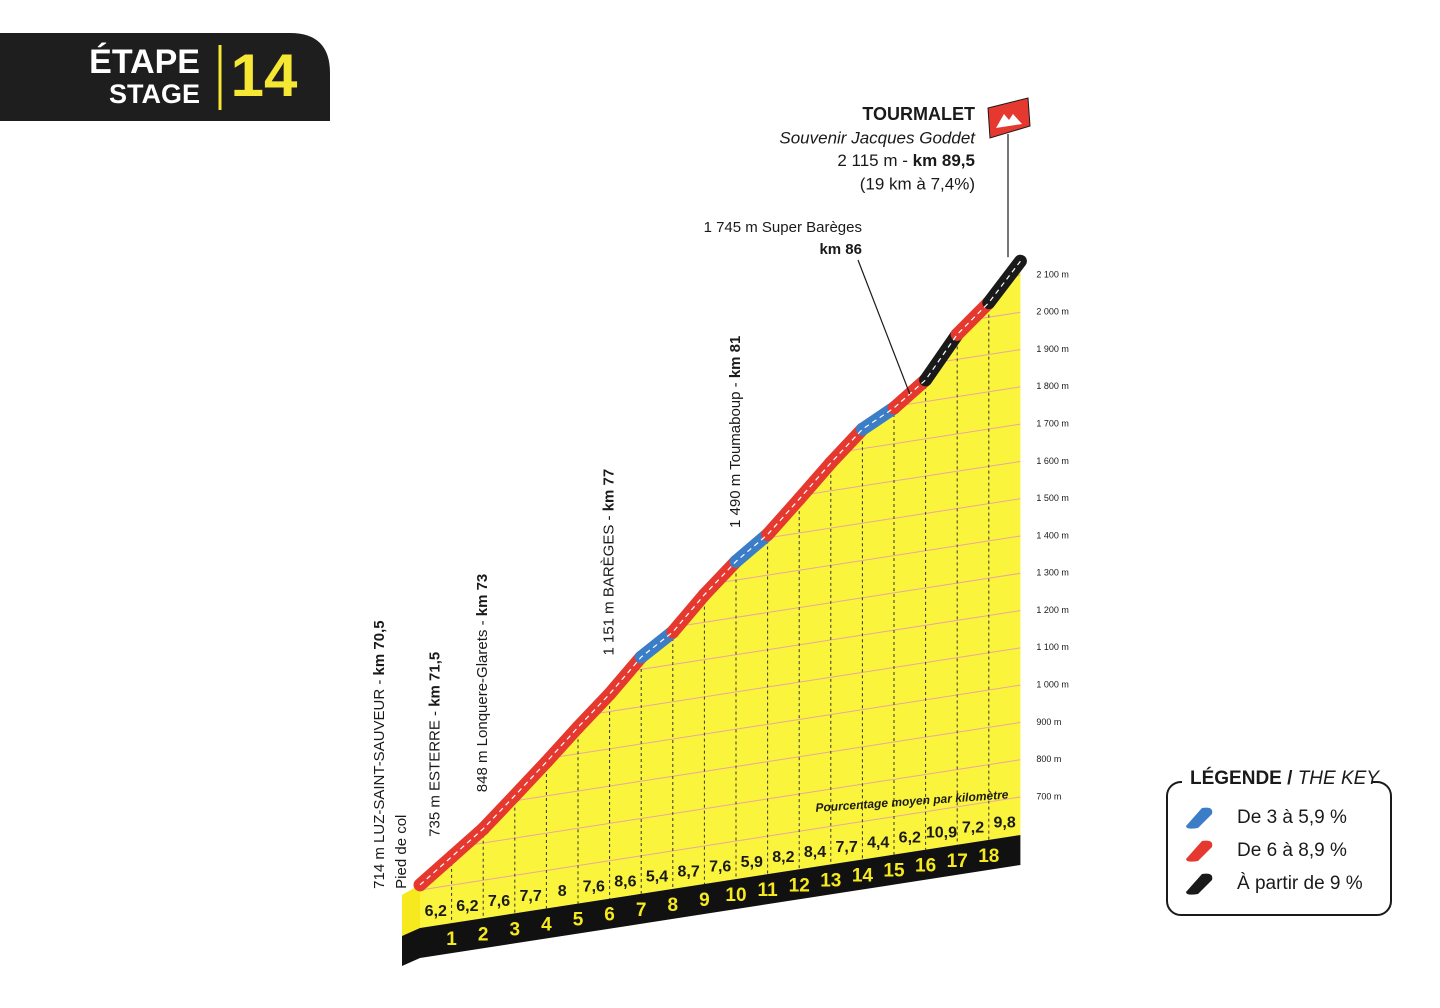  What do you see at coordinates (720, 897) in the screenshot?
I see `base-band` at bounding box center [720, 897].